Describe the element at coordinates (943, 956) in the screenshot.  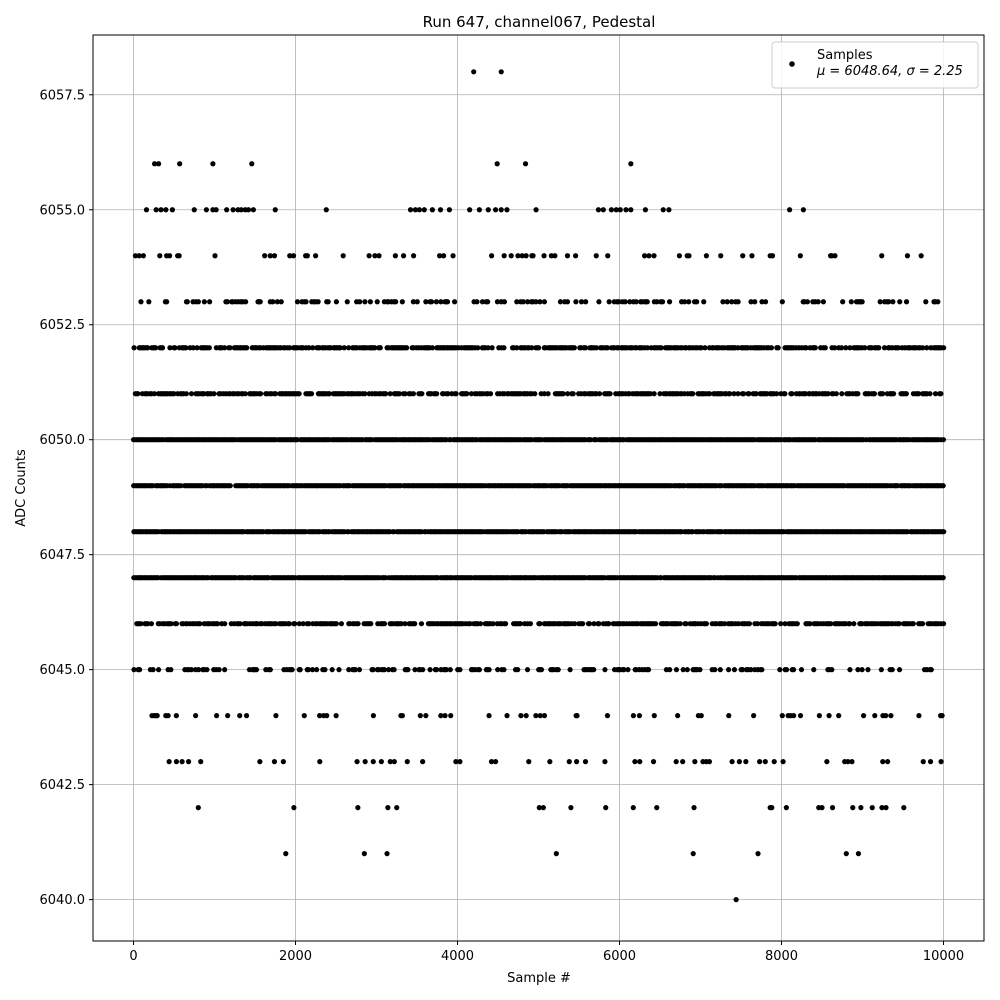
I see `x-tick-label: 10000` at that location.